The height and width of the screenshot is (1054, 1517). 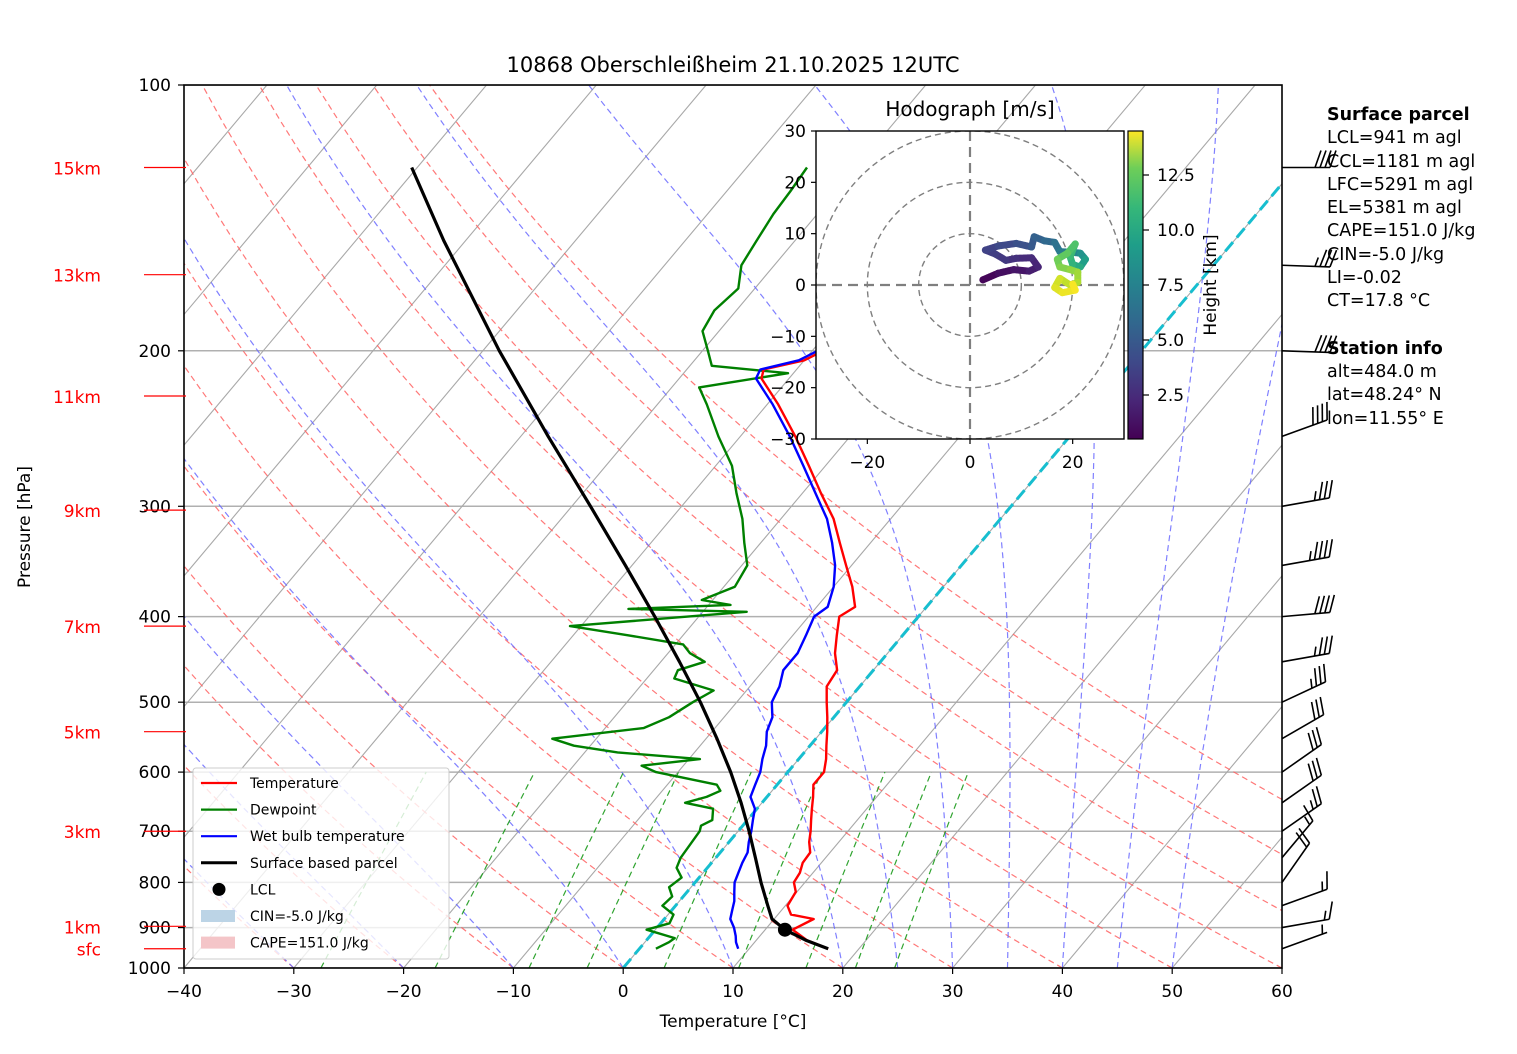 I want to click on y-tick-label: 500, so click(x=155, y=703).